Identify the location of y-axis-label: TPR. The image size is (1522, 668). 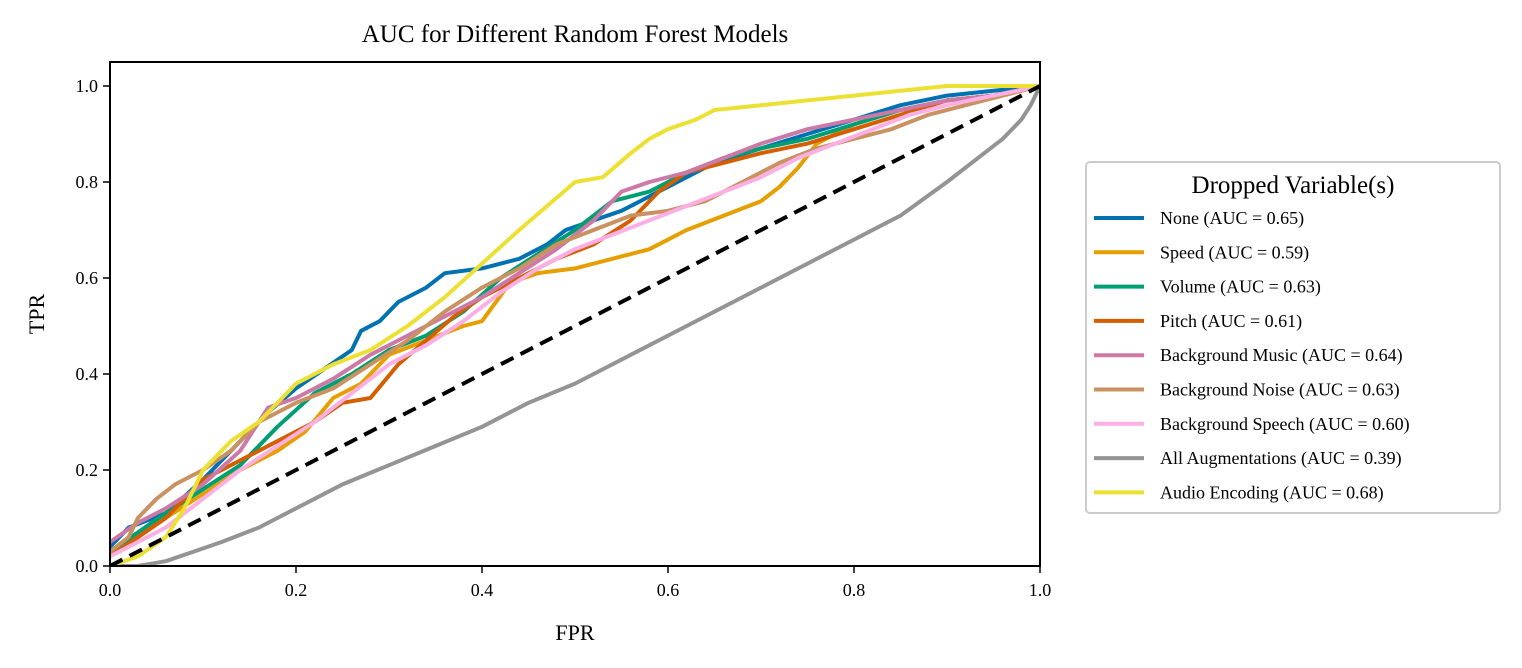
(36, 314).